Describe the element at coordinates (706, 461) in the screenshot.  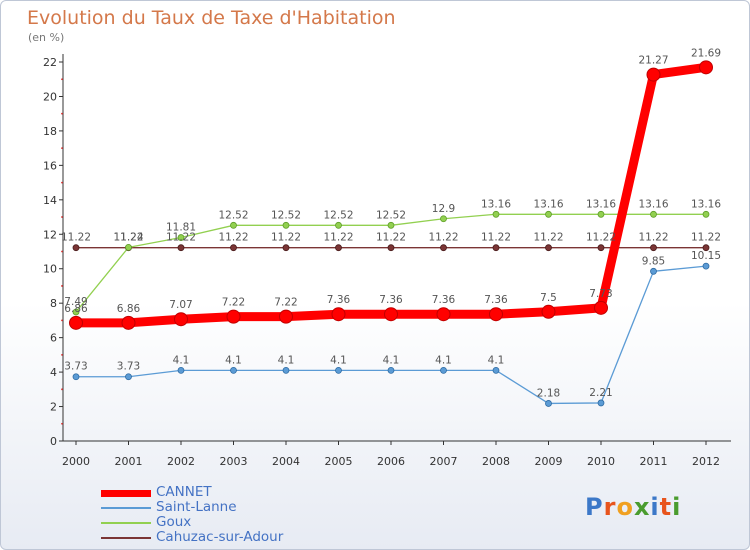
I see `x-tick-label: 2012` at that location.